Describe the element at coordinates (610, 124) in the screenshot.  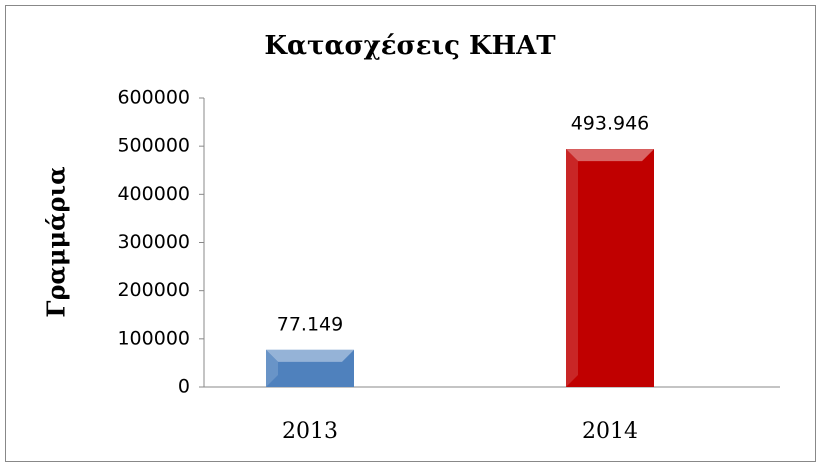
I see `value-label: 493.946` at that location.